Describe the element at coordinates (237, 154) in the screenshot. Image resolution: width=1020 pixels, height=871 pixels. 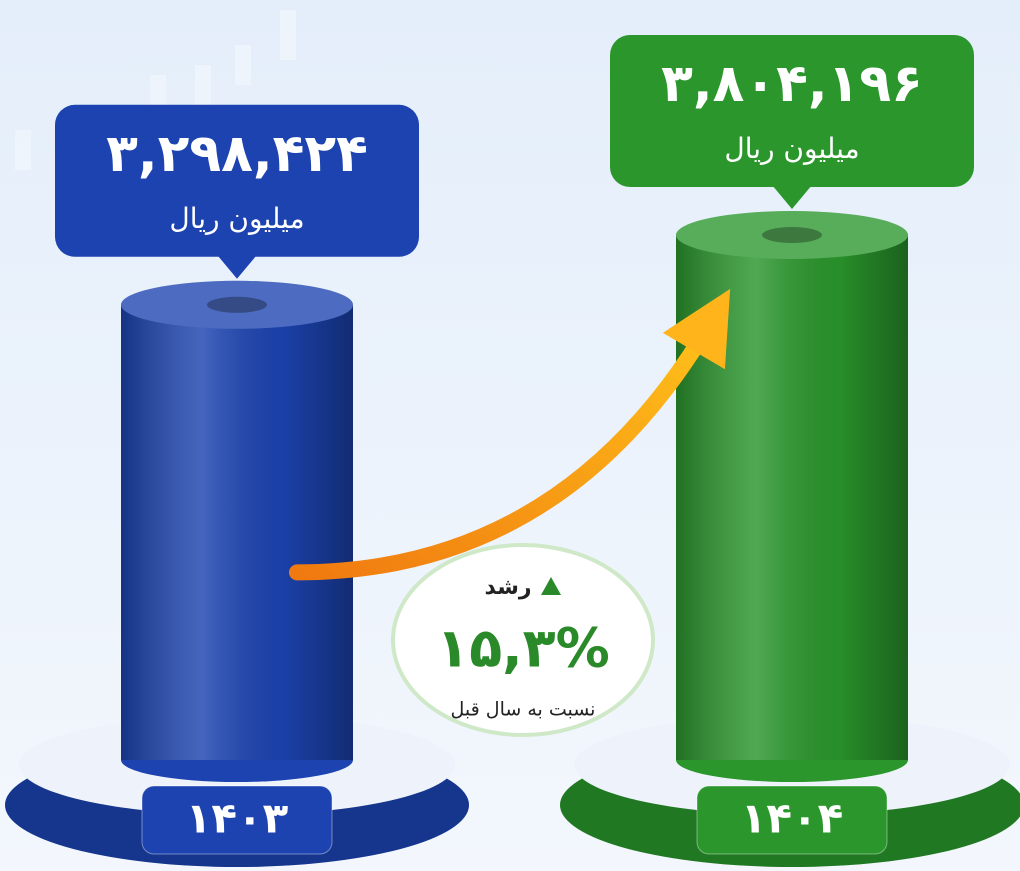
I see `value-label: ۳,۲۹۸,۴۲۴` at that location.